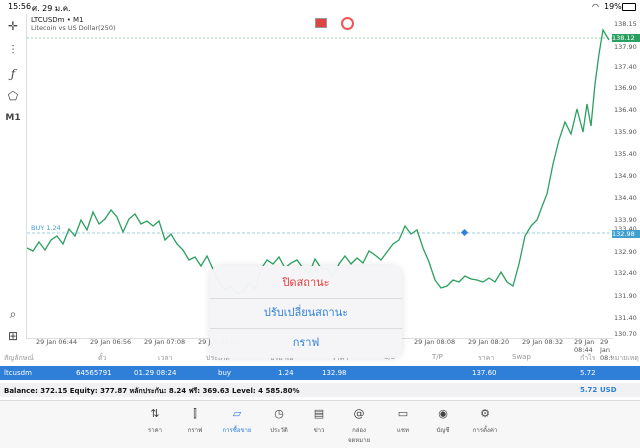 This screenshot has height=448, width=640. I want to click on modify-position-button: ปรับเปลี่ยนสถานะ, so click(306, 313).